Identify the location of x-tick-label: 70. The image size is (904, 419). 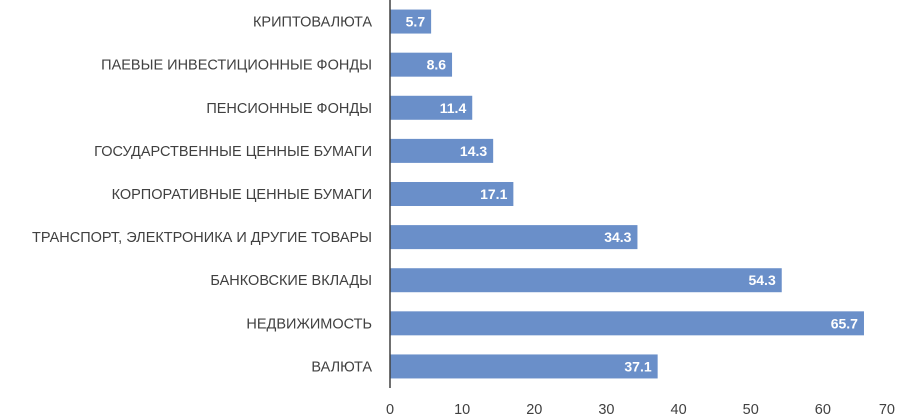
(887, 410).